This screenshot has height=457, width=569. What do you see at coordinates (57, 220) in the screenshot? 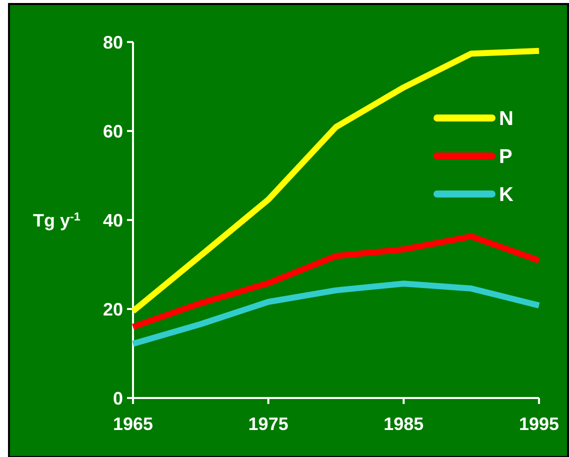
I see `y-axis-title: Tg y$^{-1}$` at bounding box center [57, 220].